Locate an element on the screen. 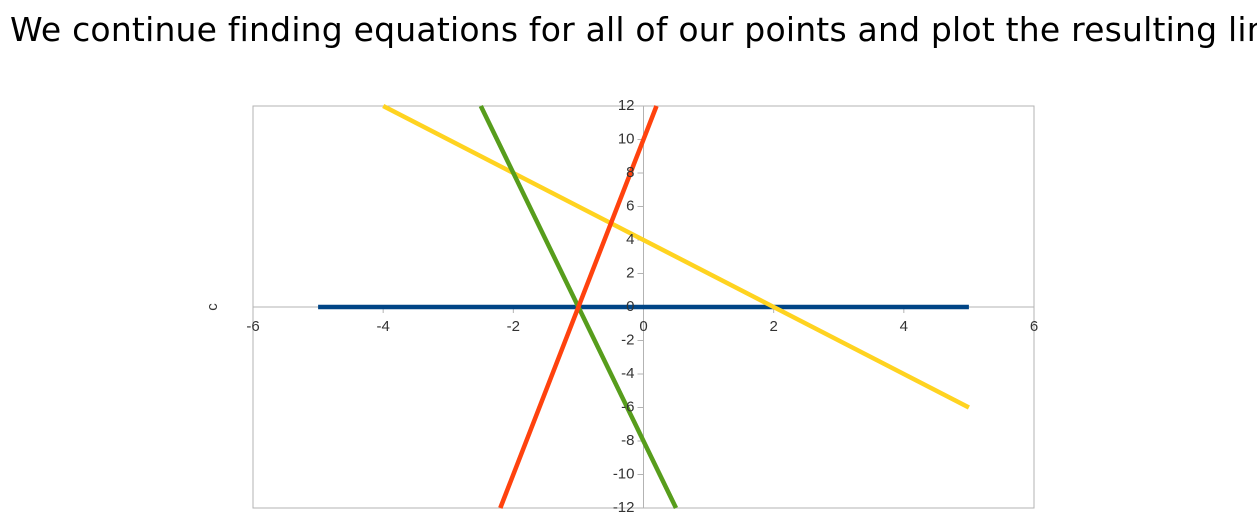 The width and height of the screenshot is (1257, 522). y-tick-labels: -12 -10 -8 -6 -4 -2 0 2 4 6 8 10 12 is located at coordinates (624, 306).